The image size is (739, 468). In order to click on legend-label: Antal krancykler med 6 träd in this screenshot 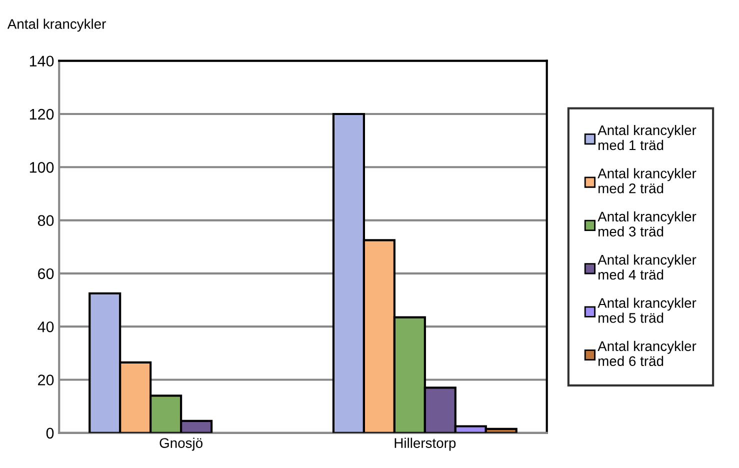, I will do `click(647, 353)`.